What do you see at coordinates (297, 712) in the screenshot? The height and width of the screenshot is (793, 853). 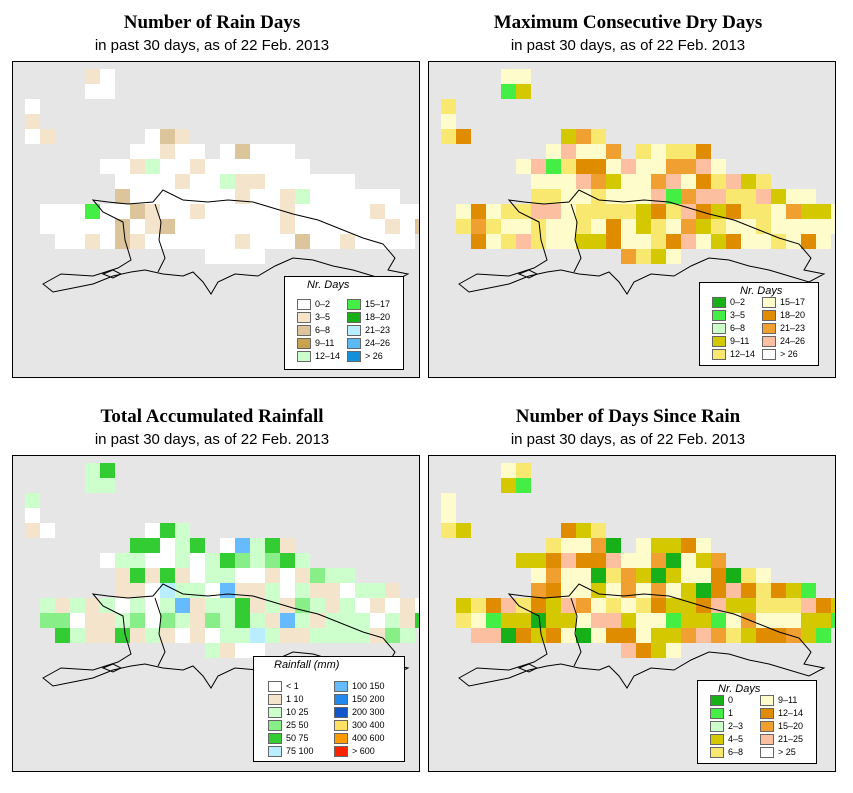 I see `legend-label: 10 25` at bounding box center [297, 712].